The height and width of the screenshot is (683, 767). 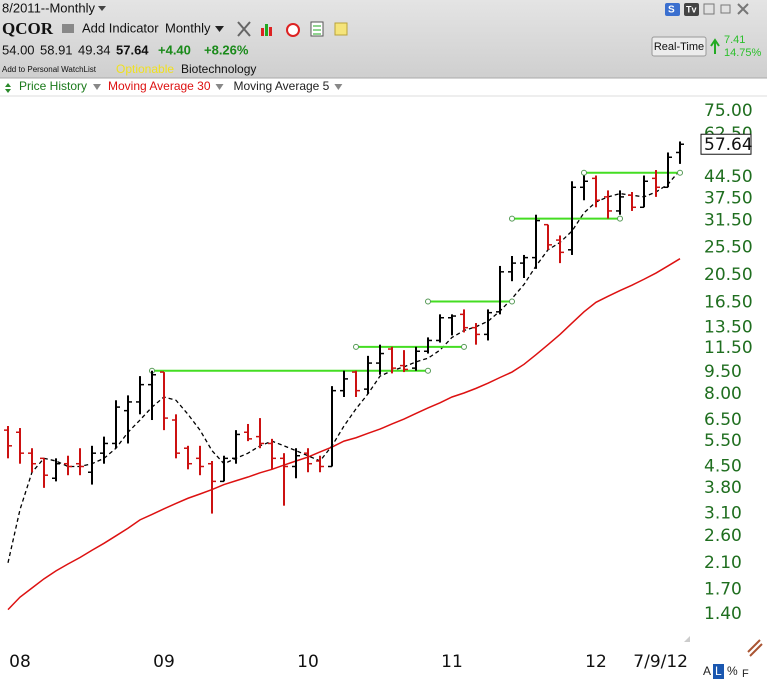 I want to click on y-tick-label: 9.50, so click(x=723, y=372).